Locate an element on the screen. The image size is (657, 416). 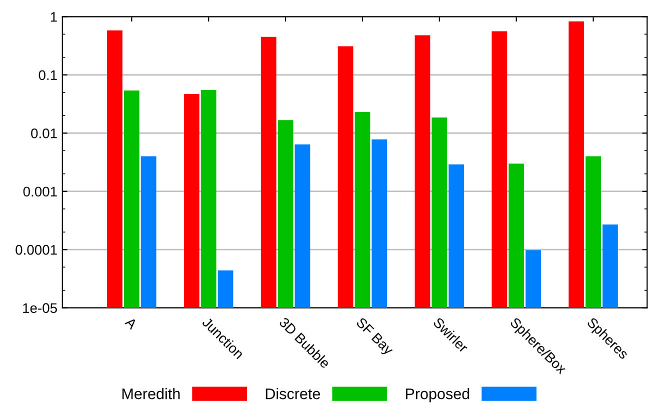
y-tick-label: 0.0001 is located at coordinates (36, 249).